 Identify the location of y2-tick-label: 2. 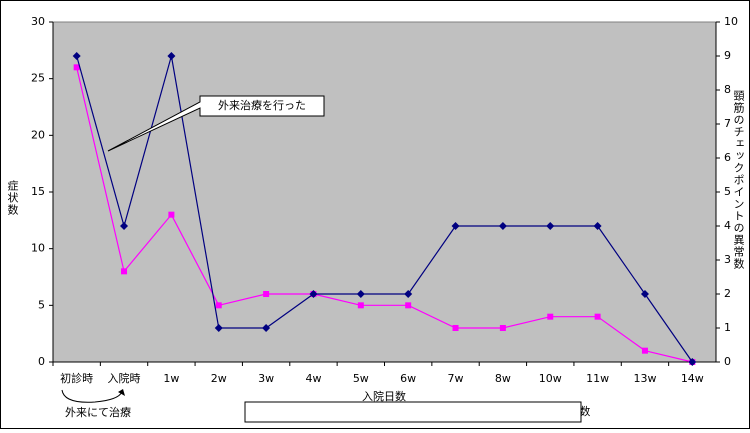
(727, 293).